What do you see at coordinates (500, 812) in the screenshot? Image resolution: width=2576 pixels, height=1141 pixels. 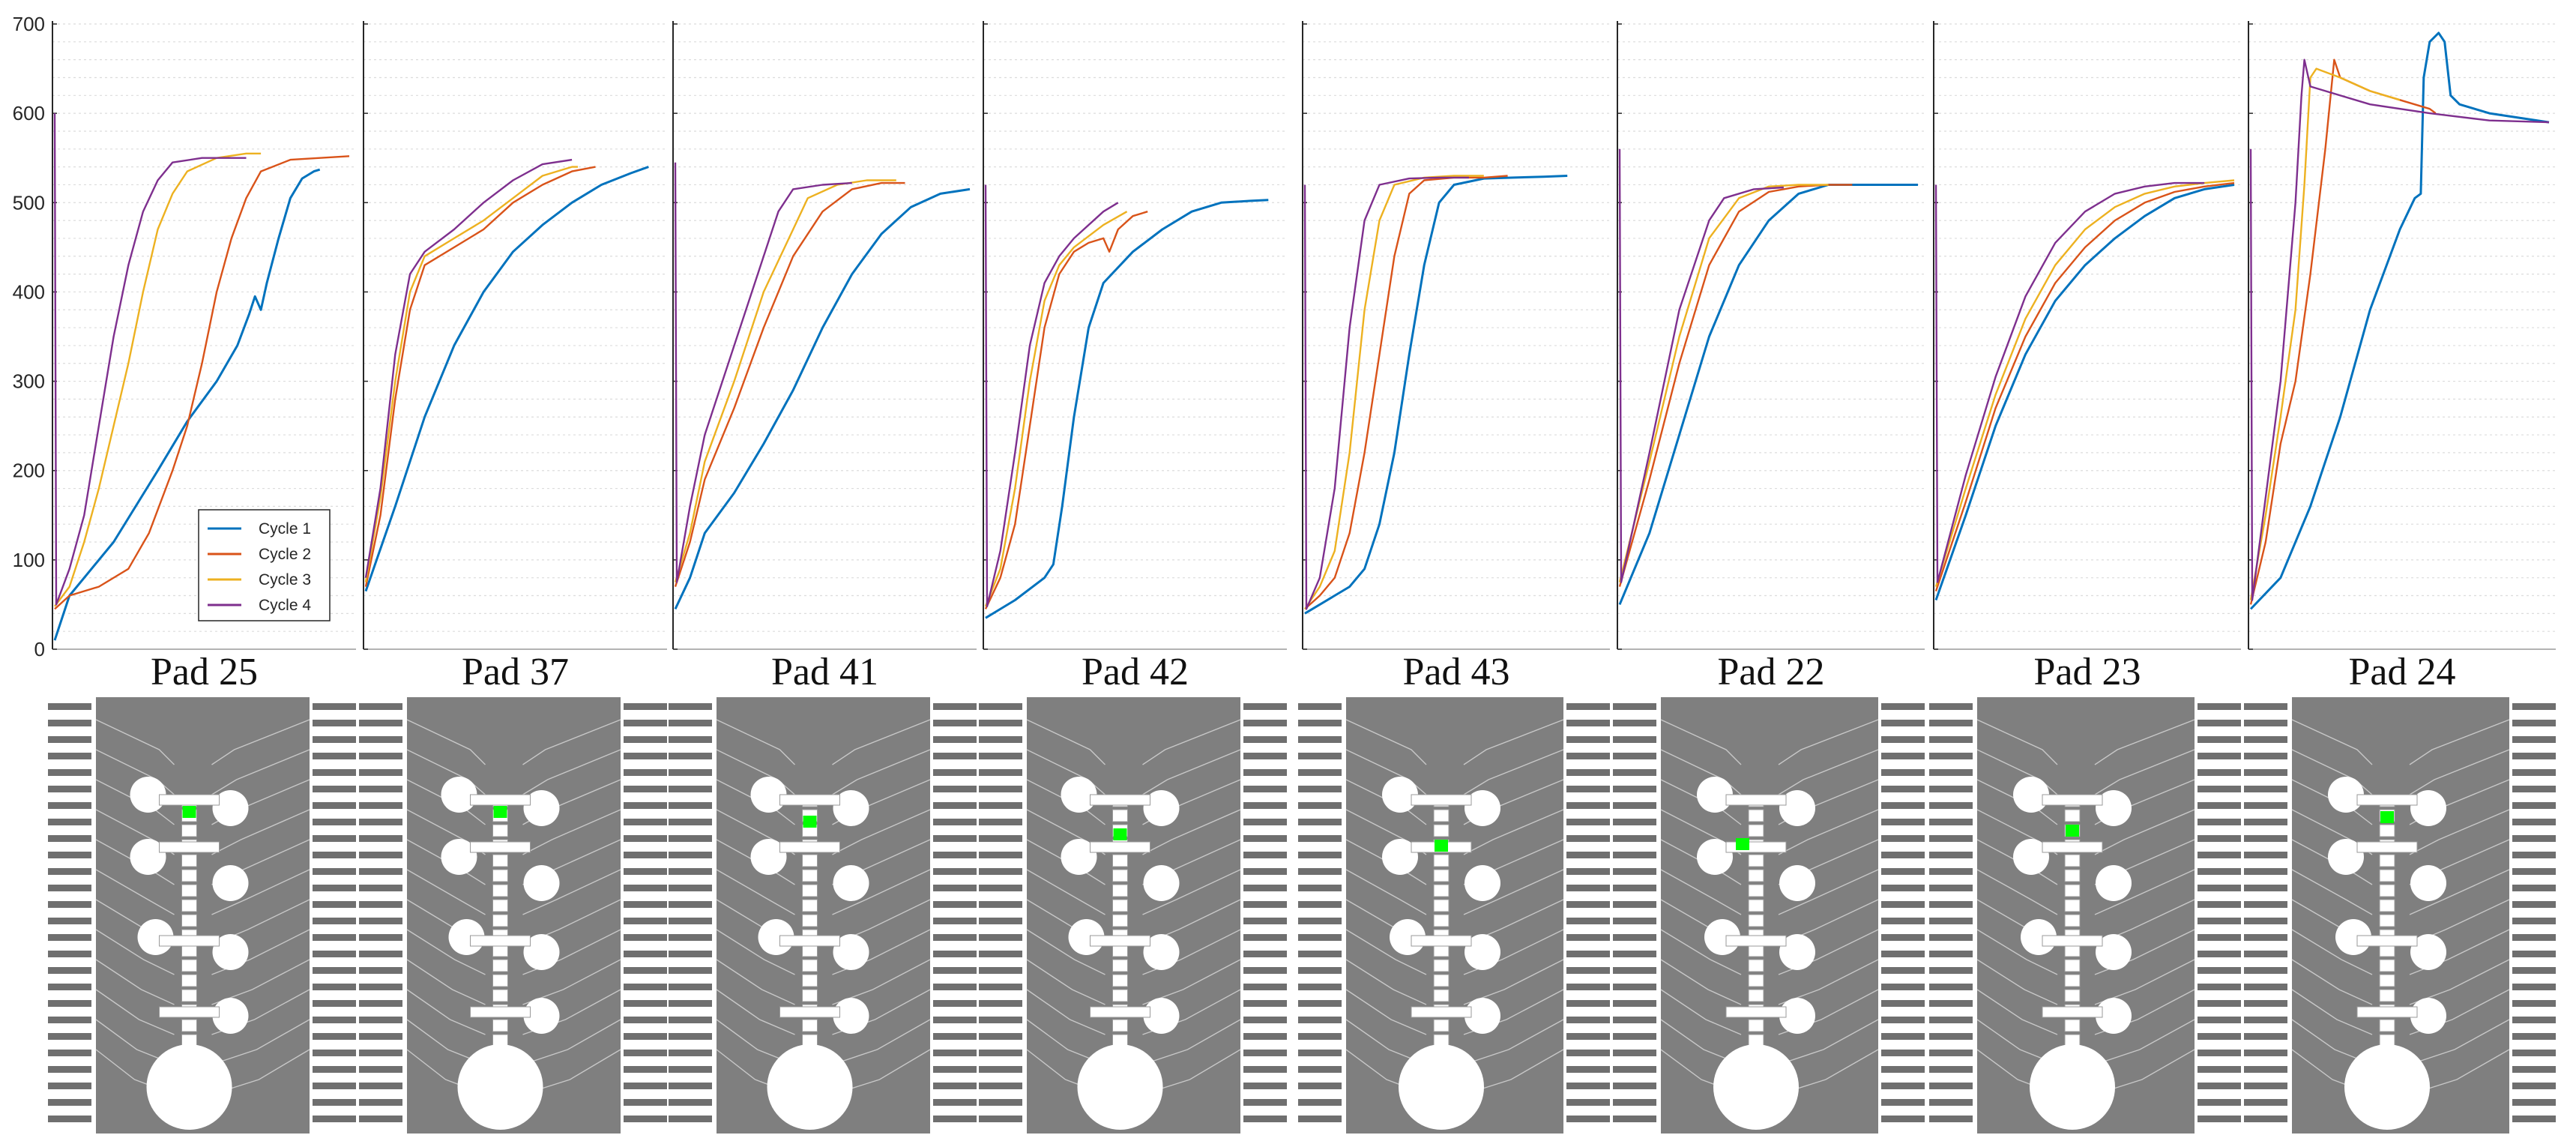 I see `active-pad-highlight` at bounding box center [500, 812].